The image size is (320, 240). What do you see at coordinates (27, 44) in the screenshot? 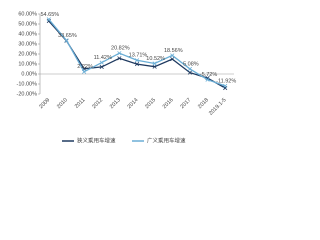
I see `y-tick-label: 30.00%` at bounding box center [27, 44].